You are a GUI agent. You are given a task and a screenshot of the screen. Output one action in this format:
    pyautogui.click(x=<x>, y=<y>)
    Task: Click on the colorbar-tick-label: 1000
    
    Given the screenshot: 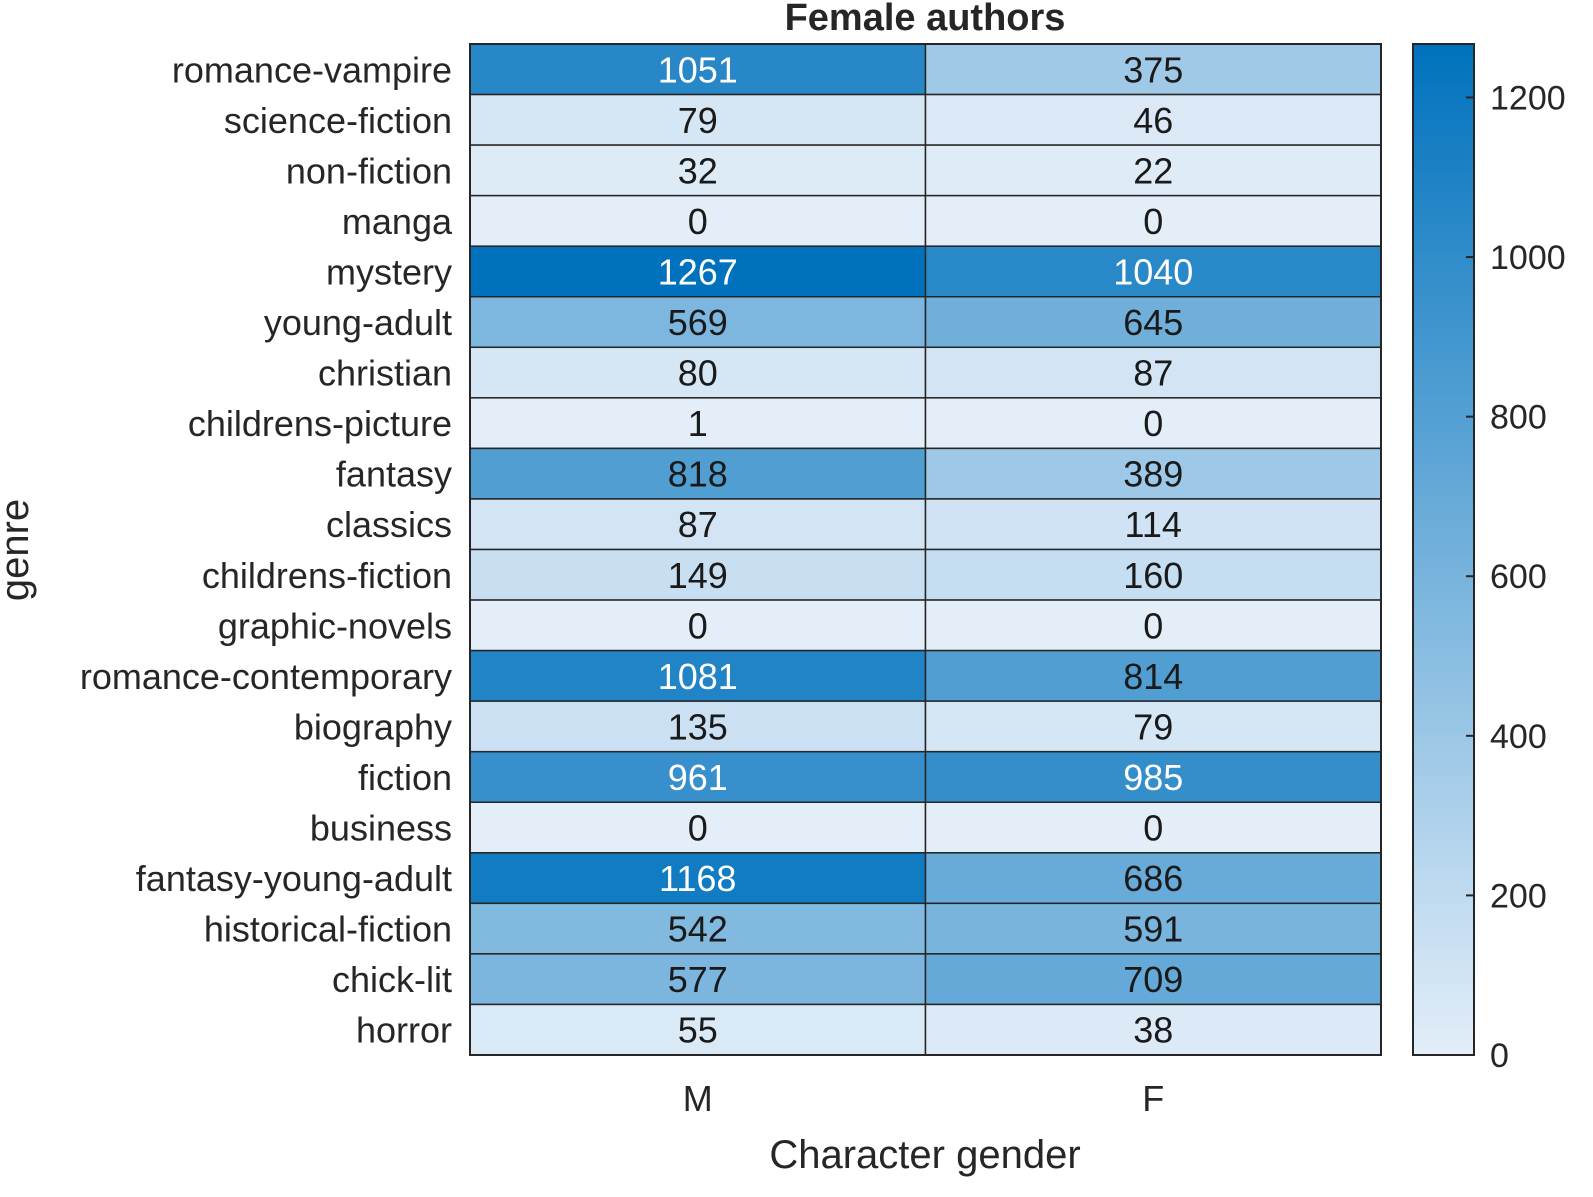 What is the action you would take?
    pyautogui.click(x=1528, y=258)
    